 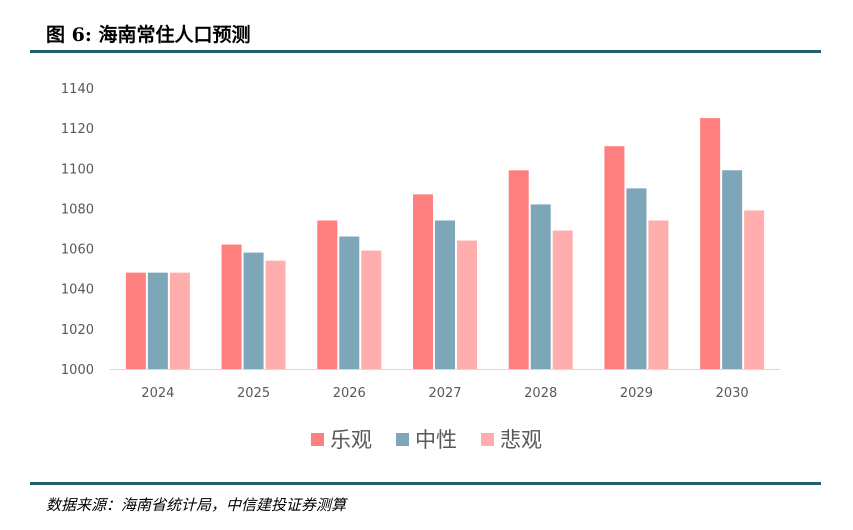 What do you see at coordinates (174, 35) in the screenshot?
I see `figure-title-text: 海南常住人口预测` at bounding box center [174, 35].